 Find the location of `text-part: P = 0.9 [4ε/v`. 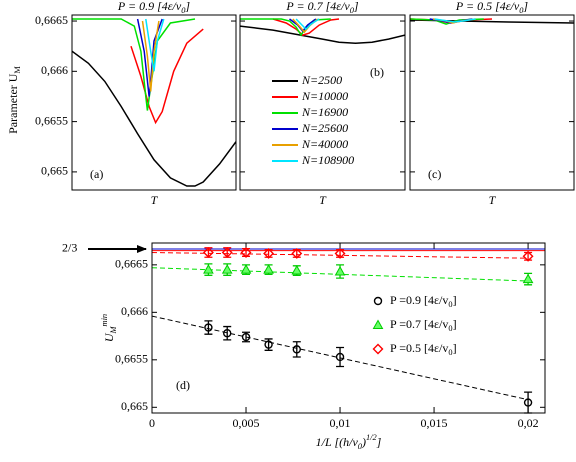

text-part: P = 0.9 [4ε/v is located at coordinates (149, 6).